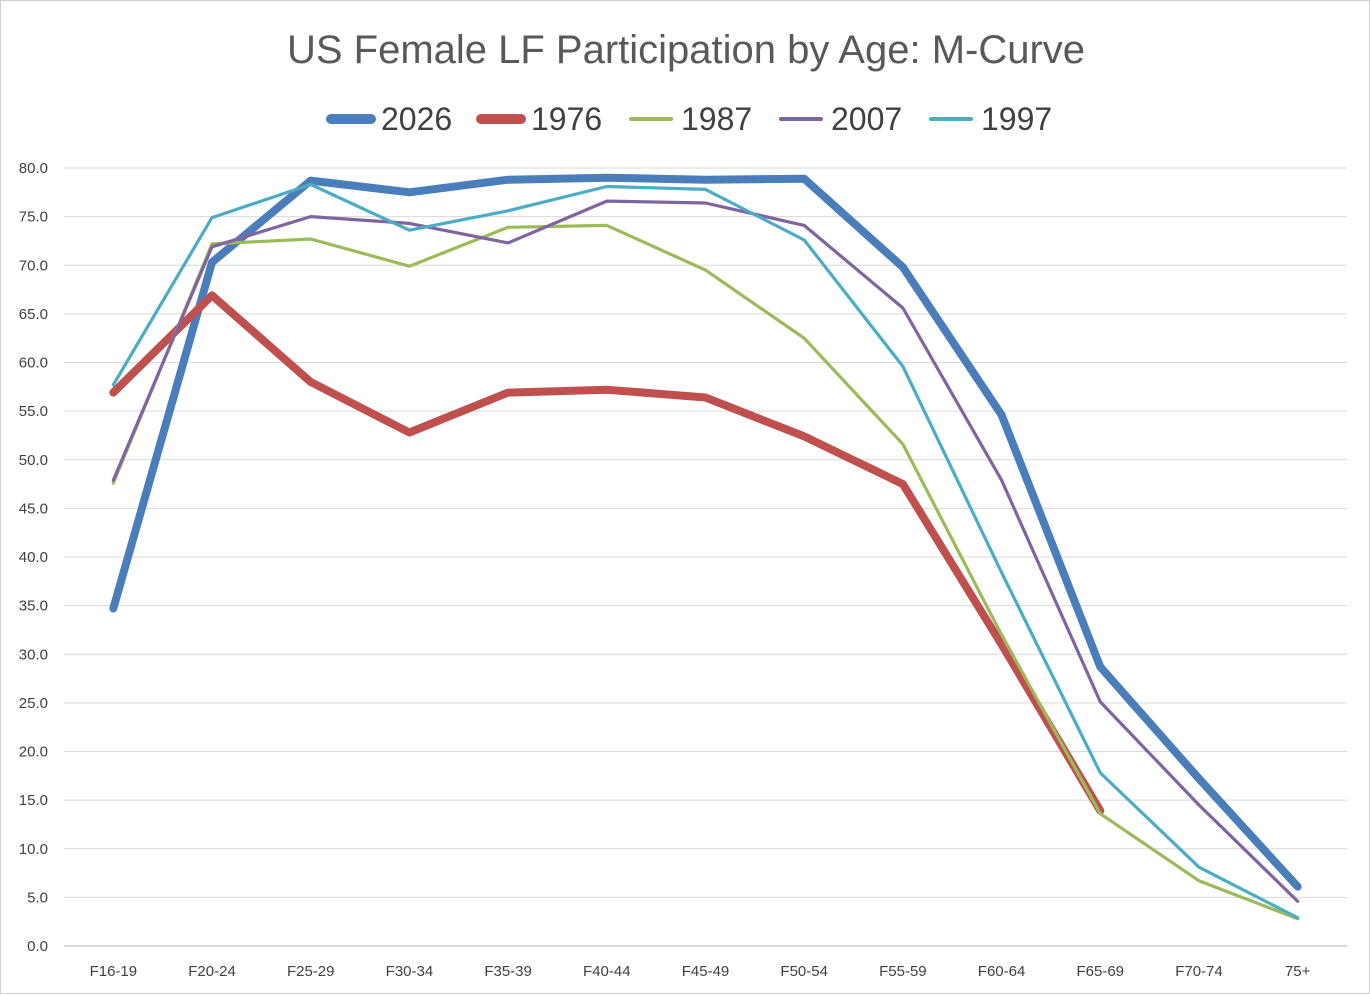 The width and height of the screenshot is (1370, 995). I want to click on y-tick-label: 0.0, so click(37, 946).